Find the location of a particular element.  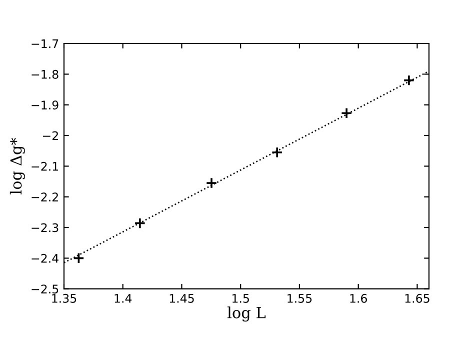

x-tick-label: 1.55 is located at coordinates (300, 298).